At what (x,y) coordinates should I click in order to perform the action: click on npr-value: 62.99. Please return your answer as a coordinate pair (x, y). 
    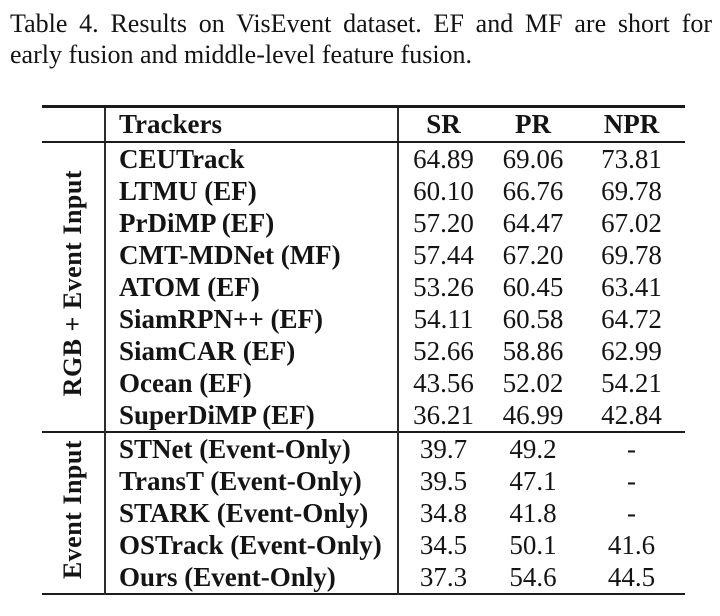
    Looking at the image, I should click on (631, 350).